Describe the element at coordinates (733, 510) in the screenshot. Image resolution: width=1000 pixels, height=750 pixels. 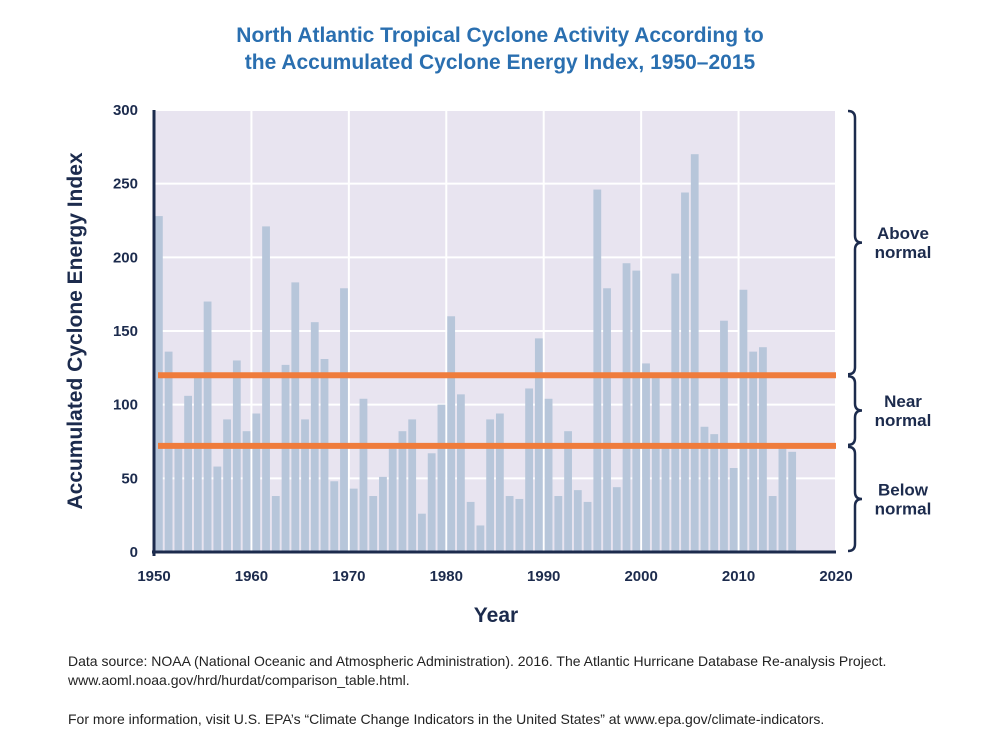
I see `bar-2009: 2009: 57` at that location.